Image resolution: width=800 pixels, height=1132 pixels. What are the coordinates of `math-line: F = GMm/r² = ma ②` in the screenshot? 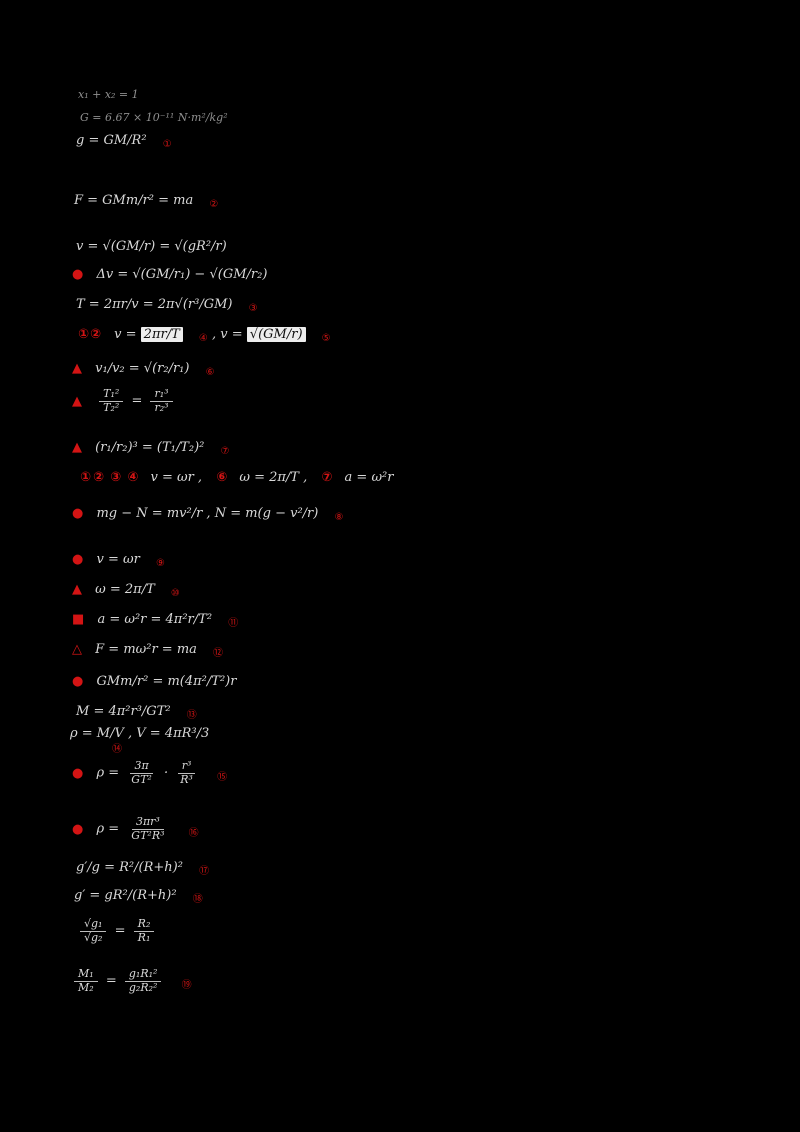 It's located at (146, 201).